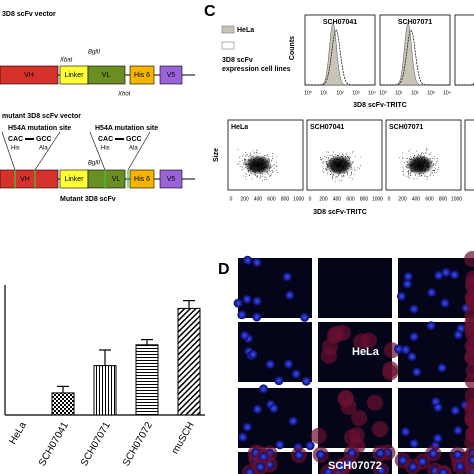 The image size is (474, 474). What do you see at coordinates (355, 466) in the screenshot?
I see `image-label: SCH07072` at bounding box center [355, 466].